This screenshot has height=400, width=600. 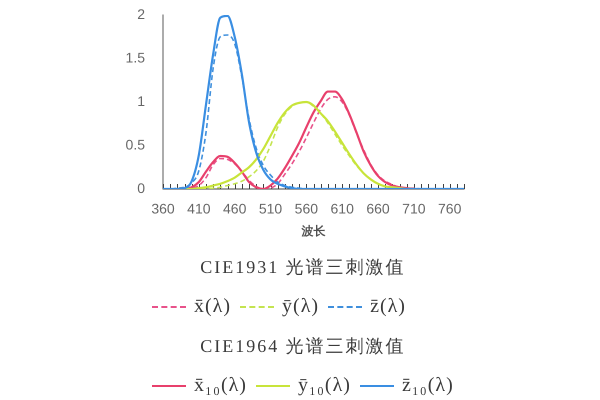 What do you see at coordinates (388, 306) in the screenshot?
I see `legend-label: z̄(λ)` at bounding box center [388, 306].